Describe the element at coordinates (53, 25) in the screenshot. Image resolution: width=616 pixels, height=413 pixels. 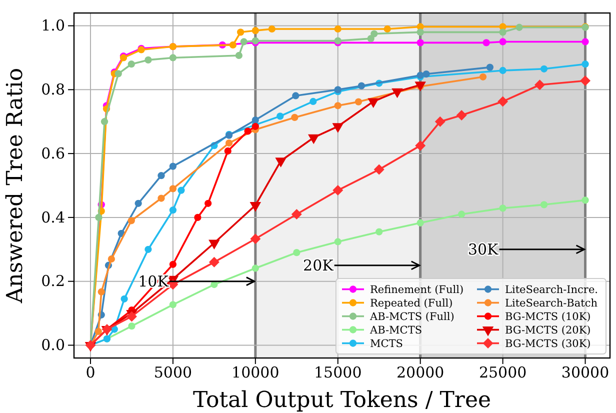
I see `y-tick-label: 1.0` at that location.